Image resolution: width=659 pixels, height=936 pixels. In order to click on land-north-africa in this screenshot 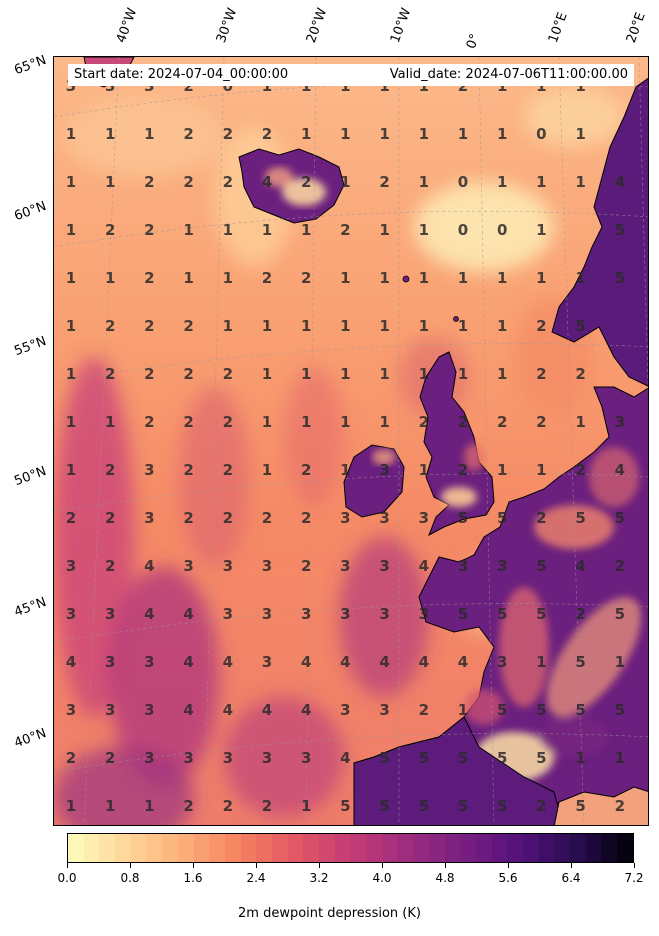, I will do `click(600, 805)`.